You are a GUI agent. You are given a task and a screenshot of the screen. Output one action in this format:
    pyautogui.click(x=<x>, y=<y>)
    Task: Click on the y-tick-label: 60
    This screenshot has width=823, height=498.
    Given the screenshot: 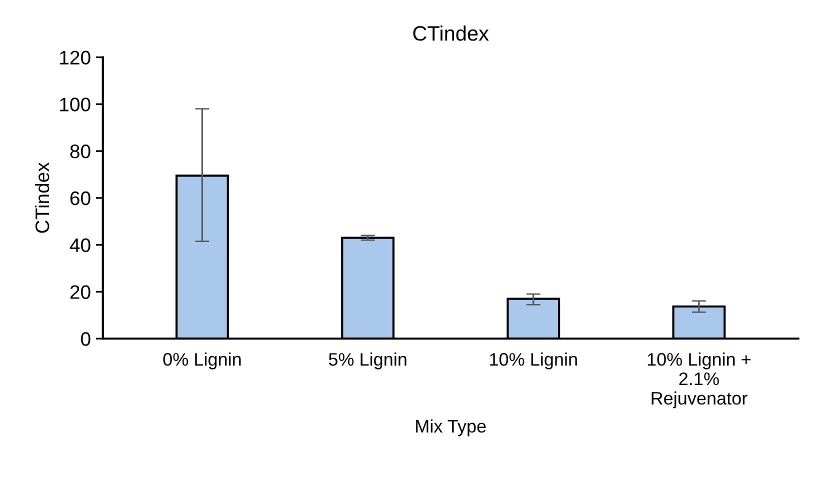 What is the action you would take?
    pyautogui.click(x=80, y=198)
    